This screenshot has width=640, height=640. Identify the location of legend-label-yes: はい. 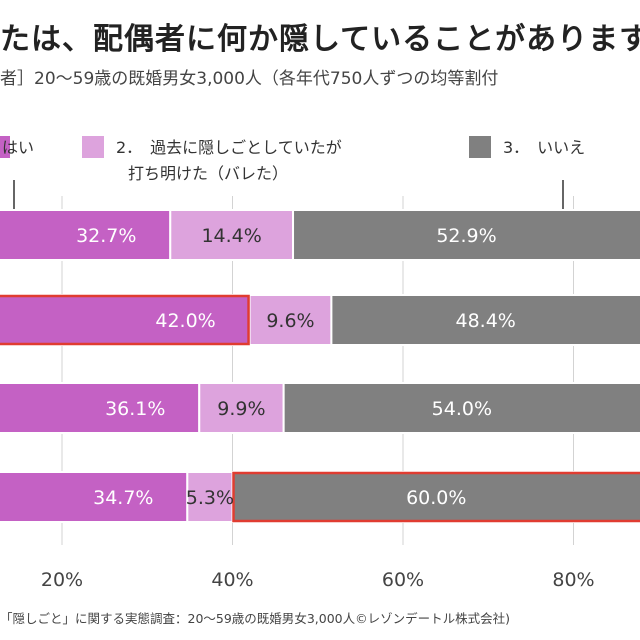
(18, 147).